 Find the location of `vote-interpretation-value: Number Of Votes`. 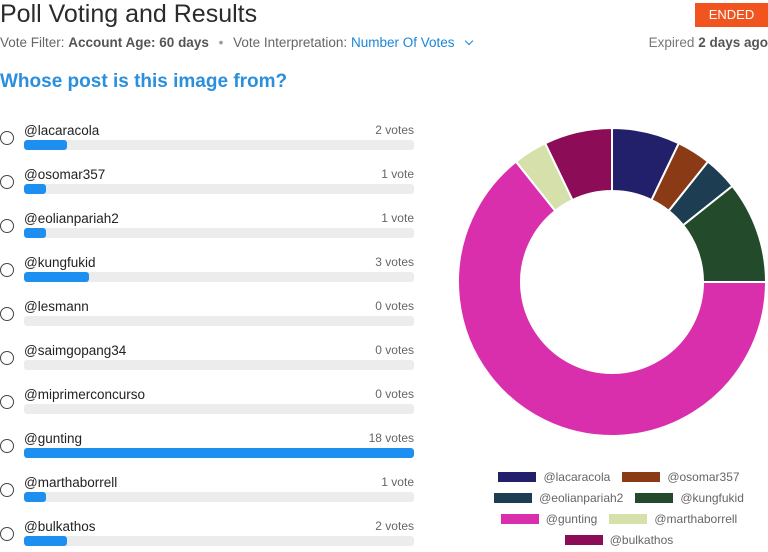

vote-interpretation-value: Number Of Votes is located at coordinates (402, 42).